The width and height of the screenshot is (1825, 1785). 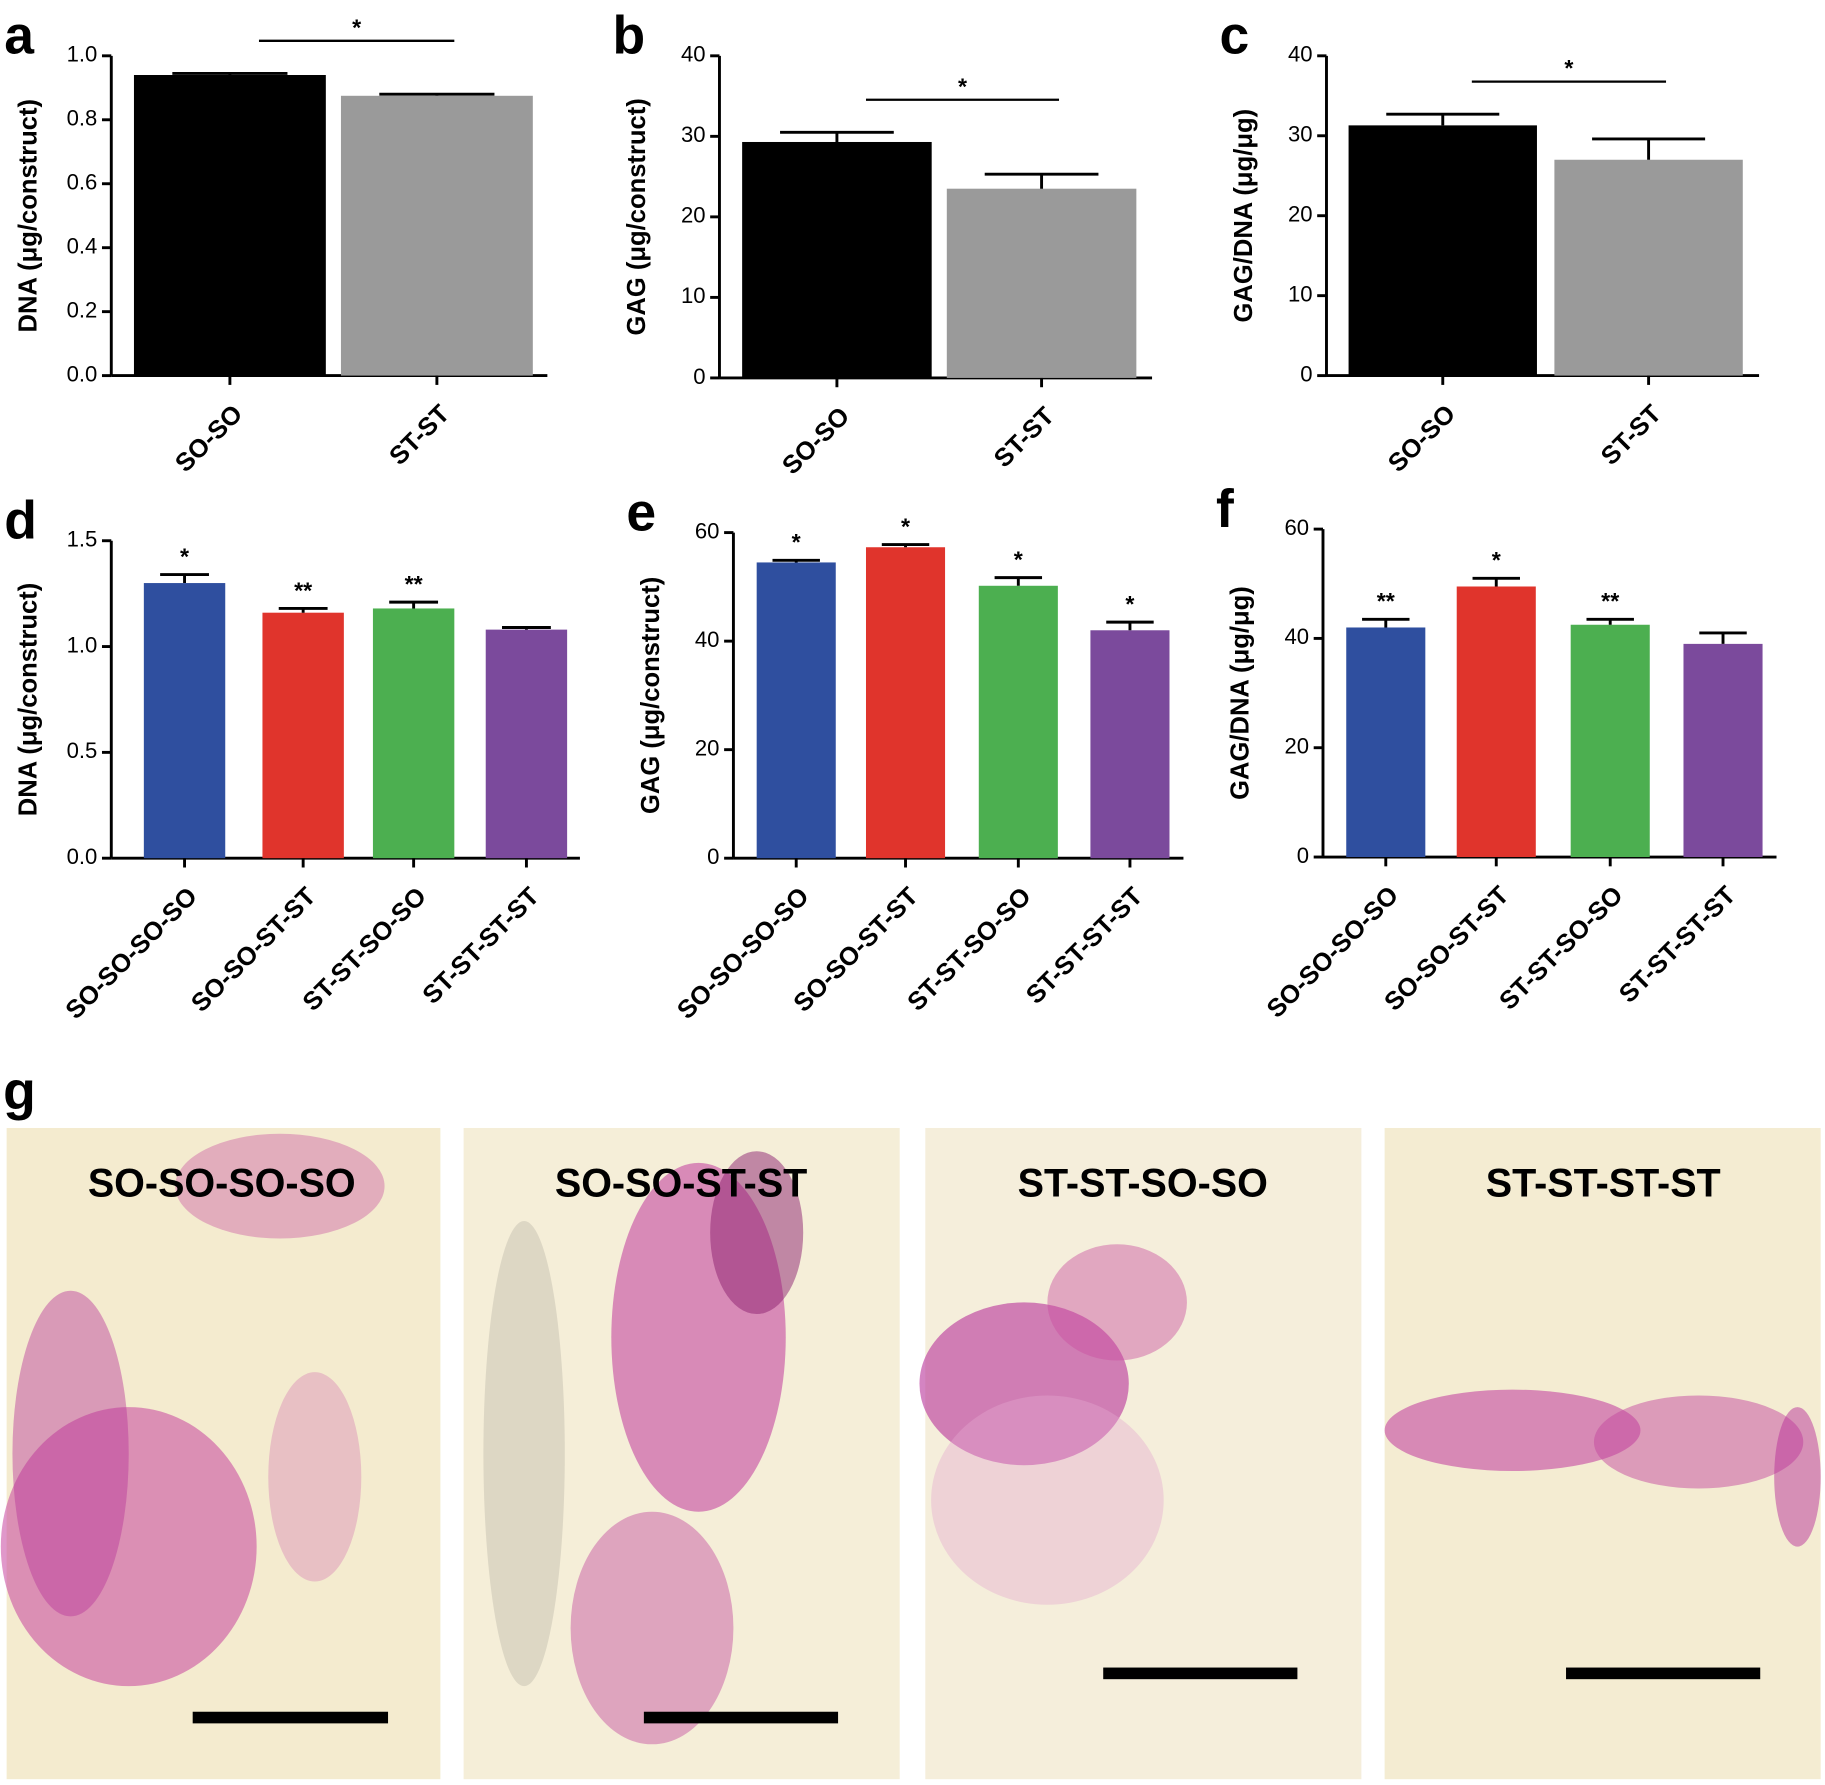 I want to click on panel-label: c, so click(x=1234, y=36).